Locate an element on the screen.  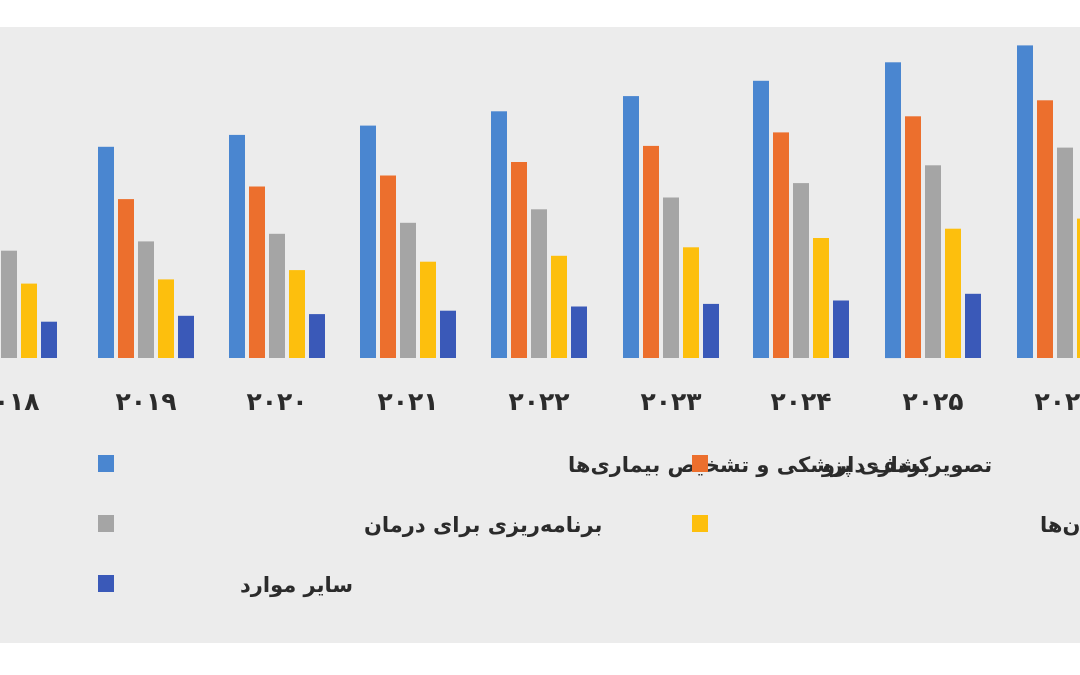
x-tick-label: ۲۰۲۴ is located at coordinates (800, 401).